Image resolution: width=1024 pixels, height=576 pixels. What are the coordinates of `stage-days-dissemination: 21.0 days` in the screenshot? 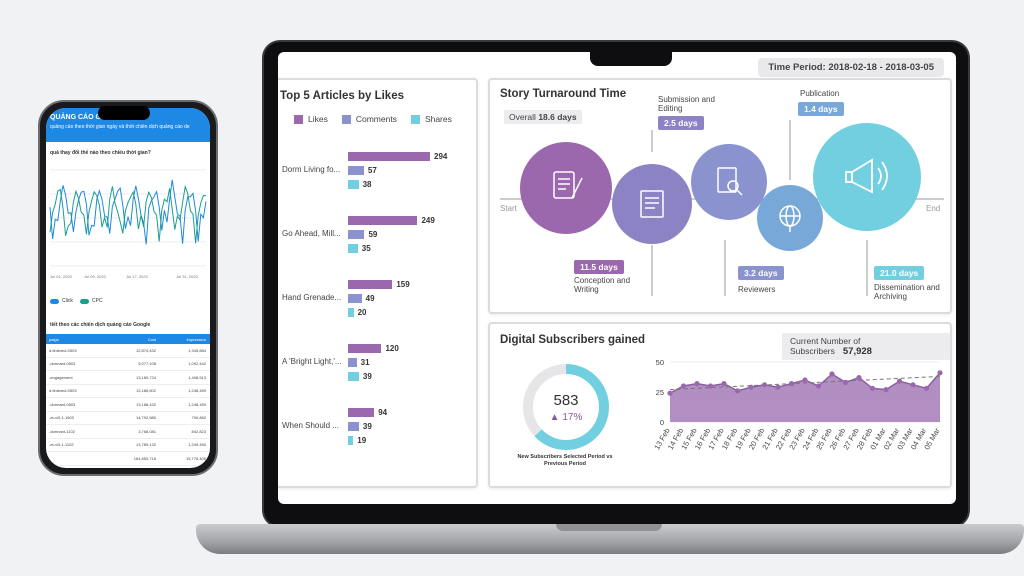 It's located at (899, 273).